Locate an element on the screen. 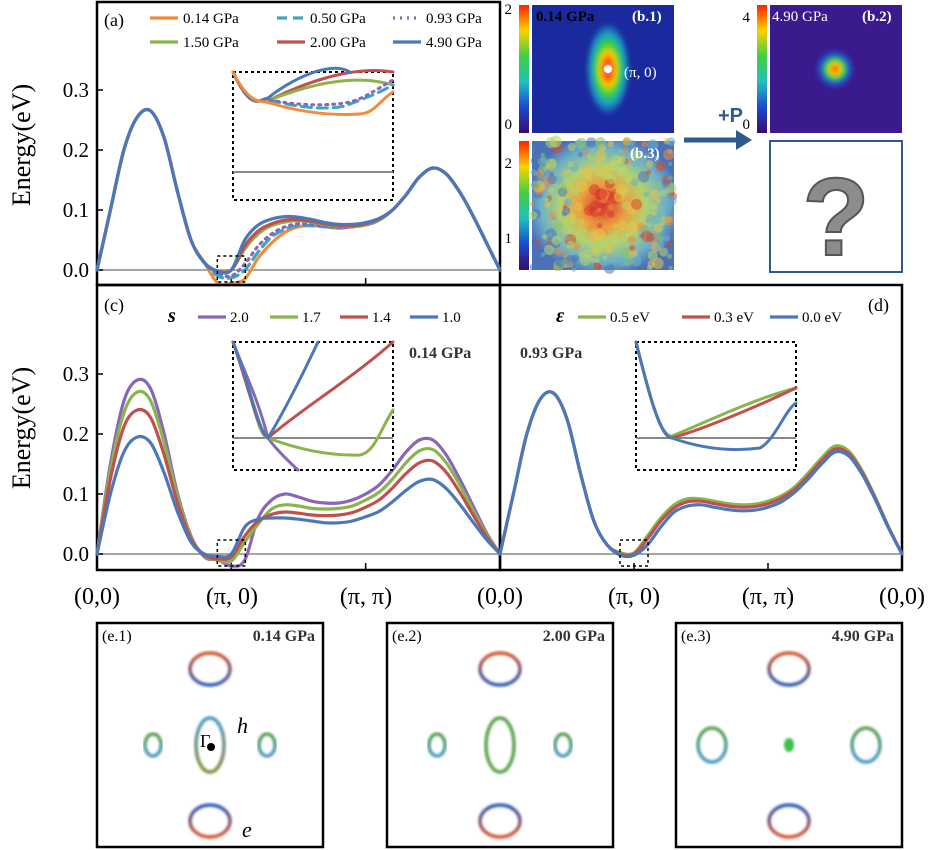 The image size is (940, 850). b3-colorbar is located at coordinates (524, 205).